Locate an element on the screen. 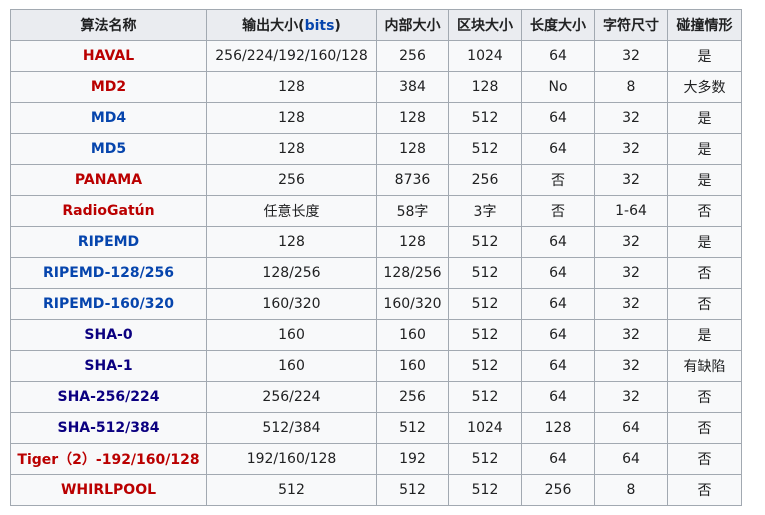 The width and height of the screenshot is (765, 515). algorithm-link: SHA-1 is located at coordinates (108, 366).